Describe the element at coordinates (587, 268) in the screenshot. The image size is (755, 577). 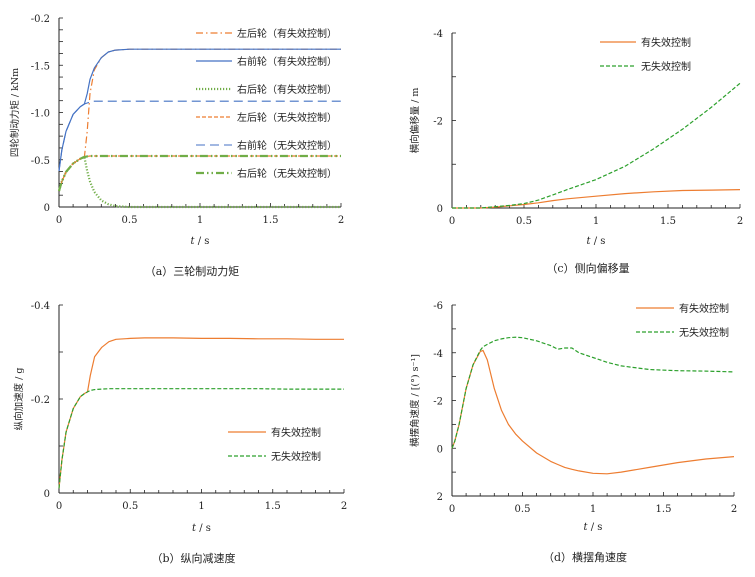
I see `panel-caption: （c）侧向偏移量` at that location.